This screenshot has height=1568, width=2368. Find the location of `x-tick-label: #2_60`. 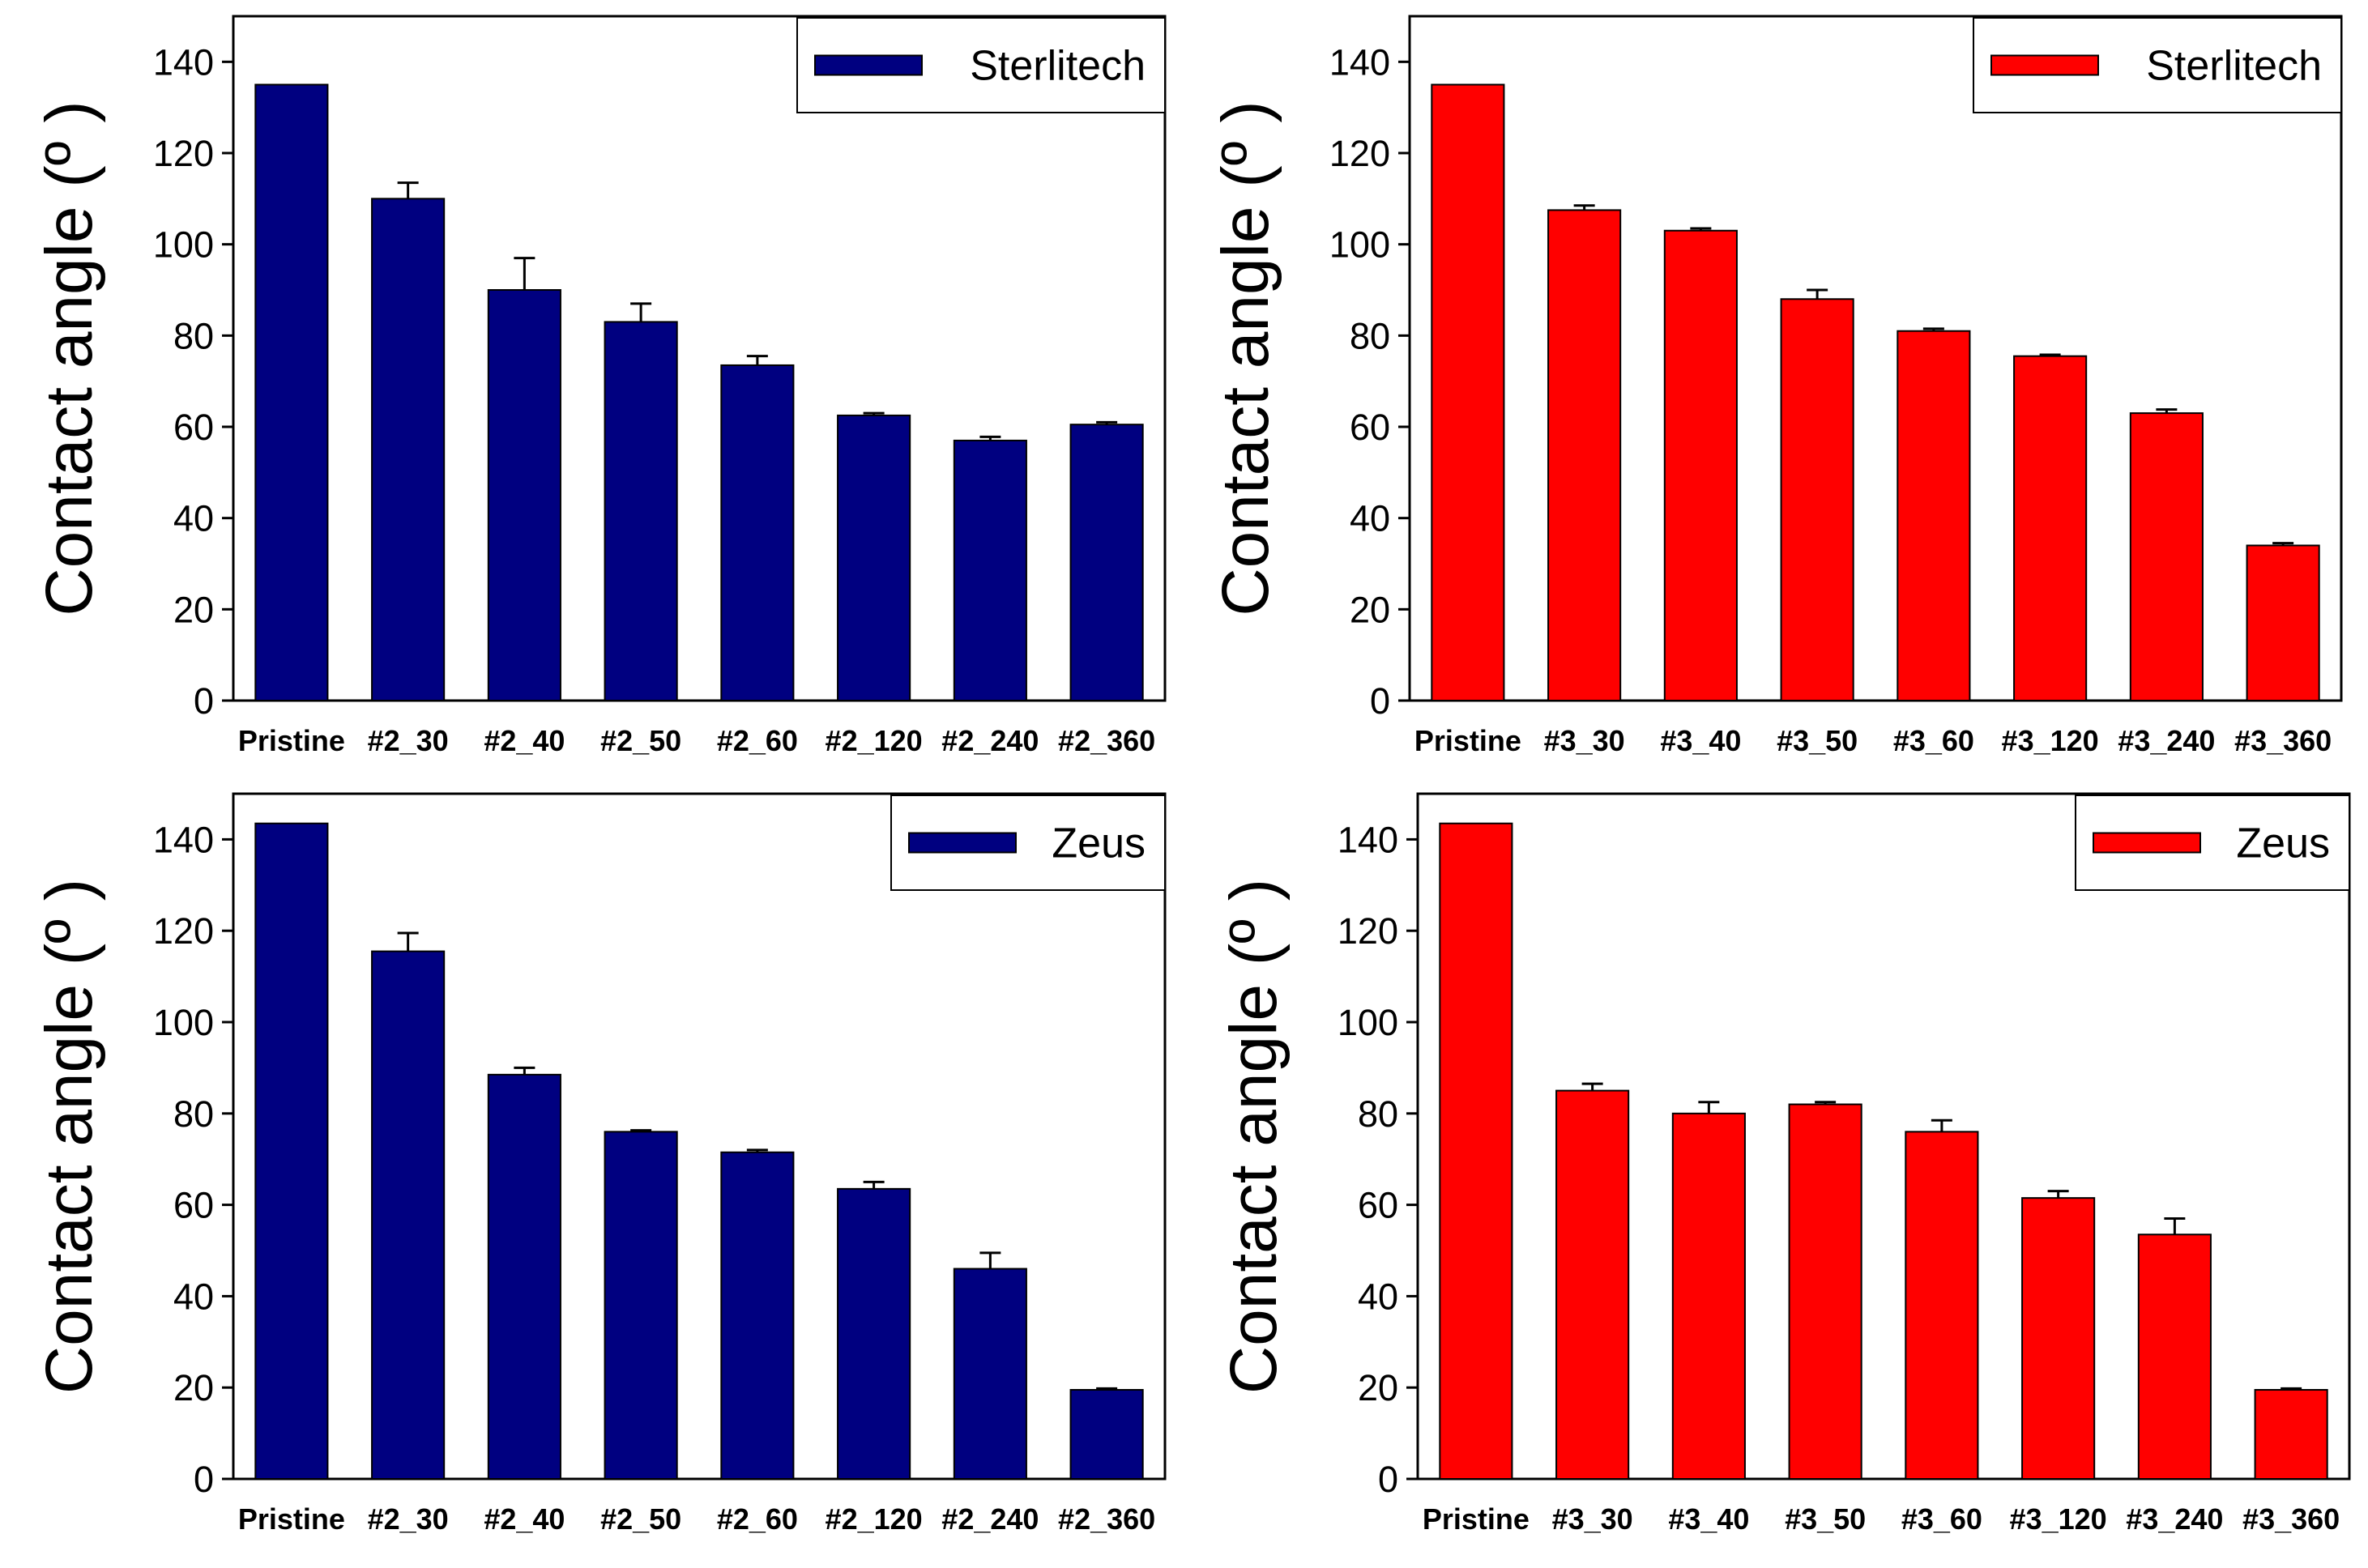

x-tick-label: #2_60 is located at coordinates (757, 1519).